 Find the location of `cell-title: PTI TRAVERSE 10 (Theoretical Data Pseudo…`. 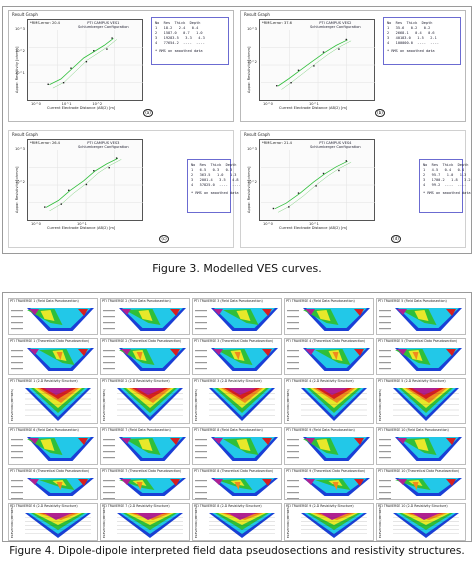

cell-title: PTI TRAVERSE 10 (Theoretical Data Pseudo… is located at coordinates (419, 471).